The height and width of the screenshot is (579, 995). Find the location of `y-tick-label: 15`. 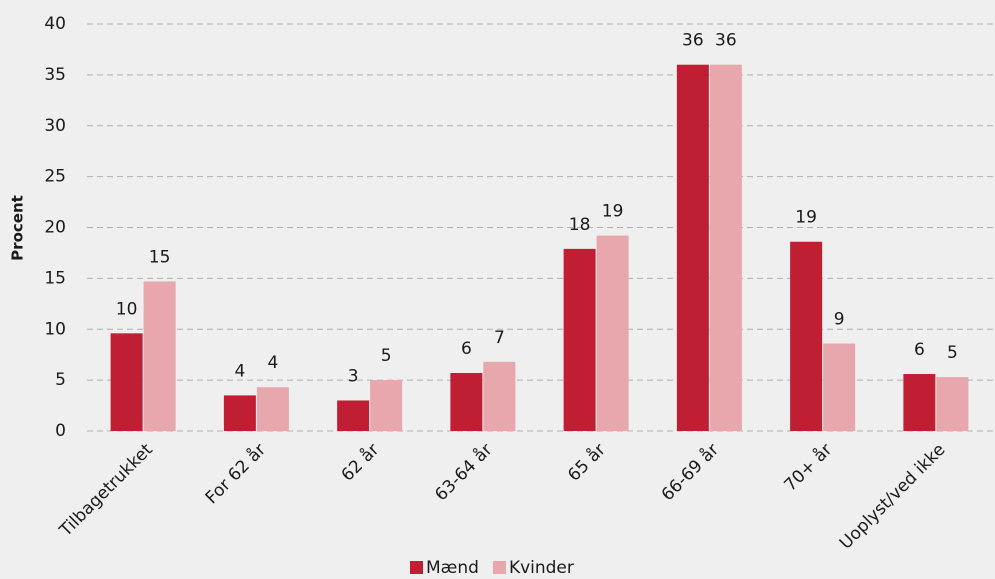

y-tick-label: 15 is located at coordinates (55, 278).